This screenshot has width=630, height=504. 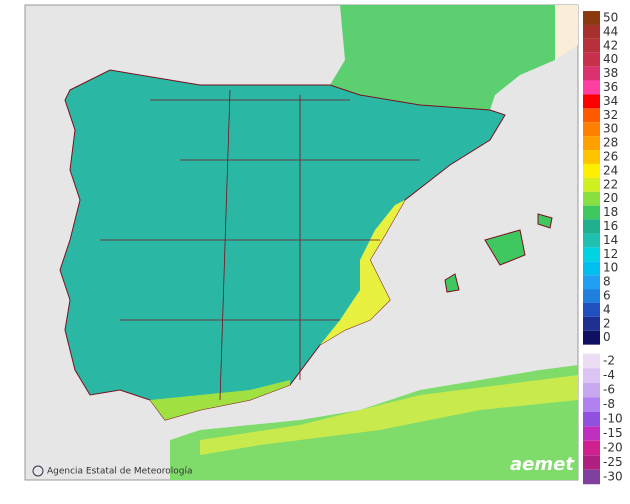 What do you see at coordinates (452, 283) in the screenshot?
I see `ibiza` at bounding box center [452, 283].